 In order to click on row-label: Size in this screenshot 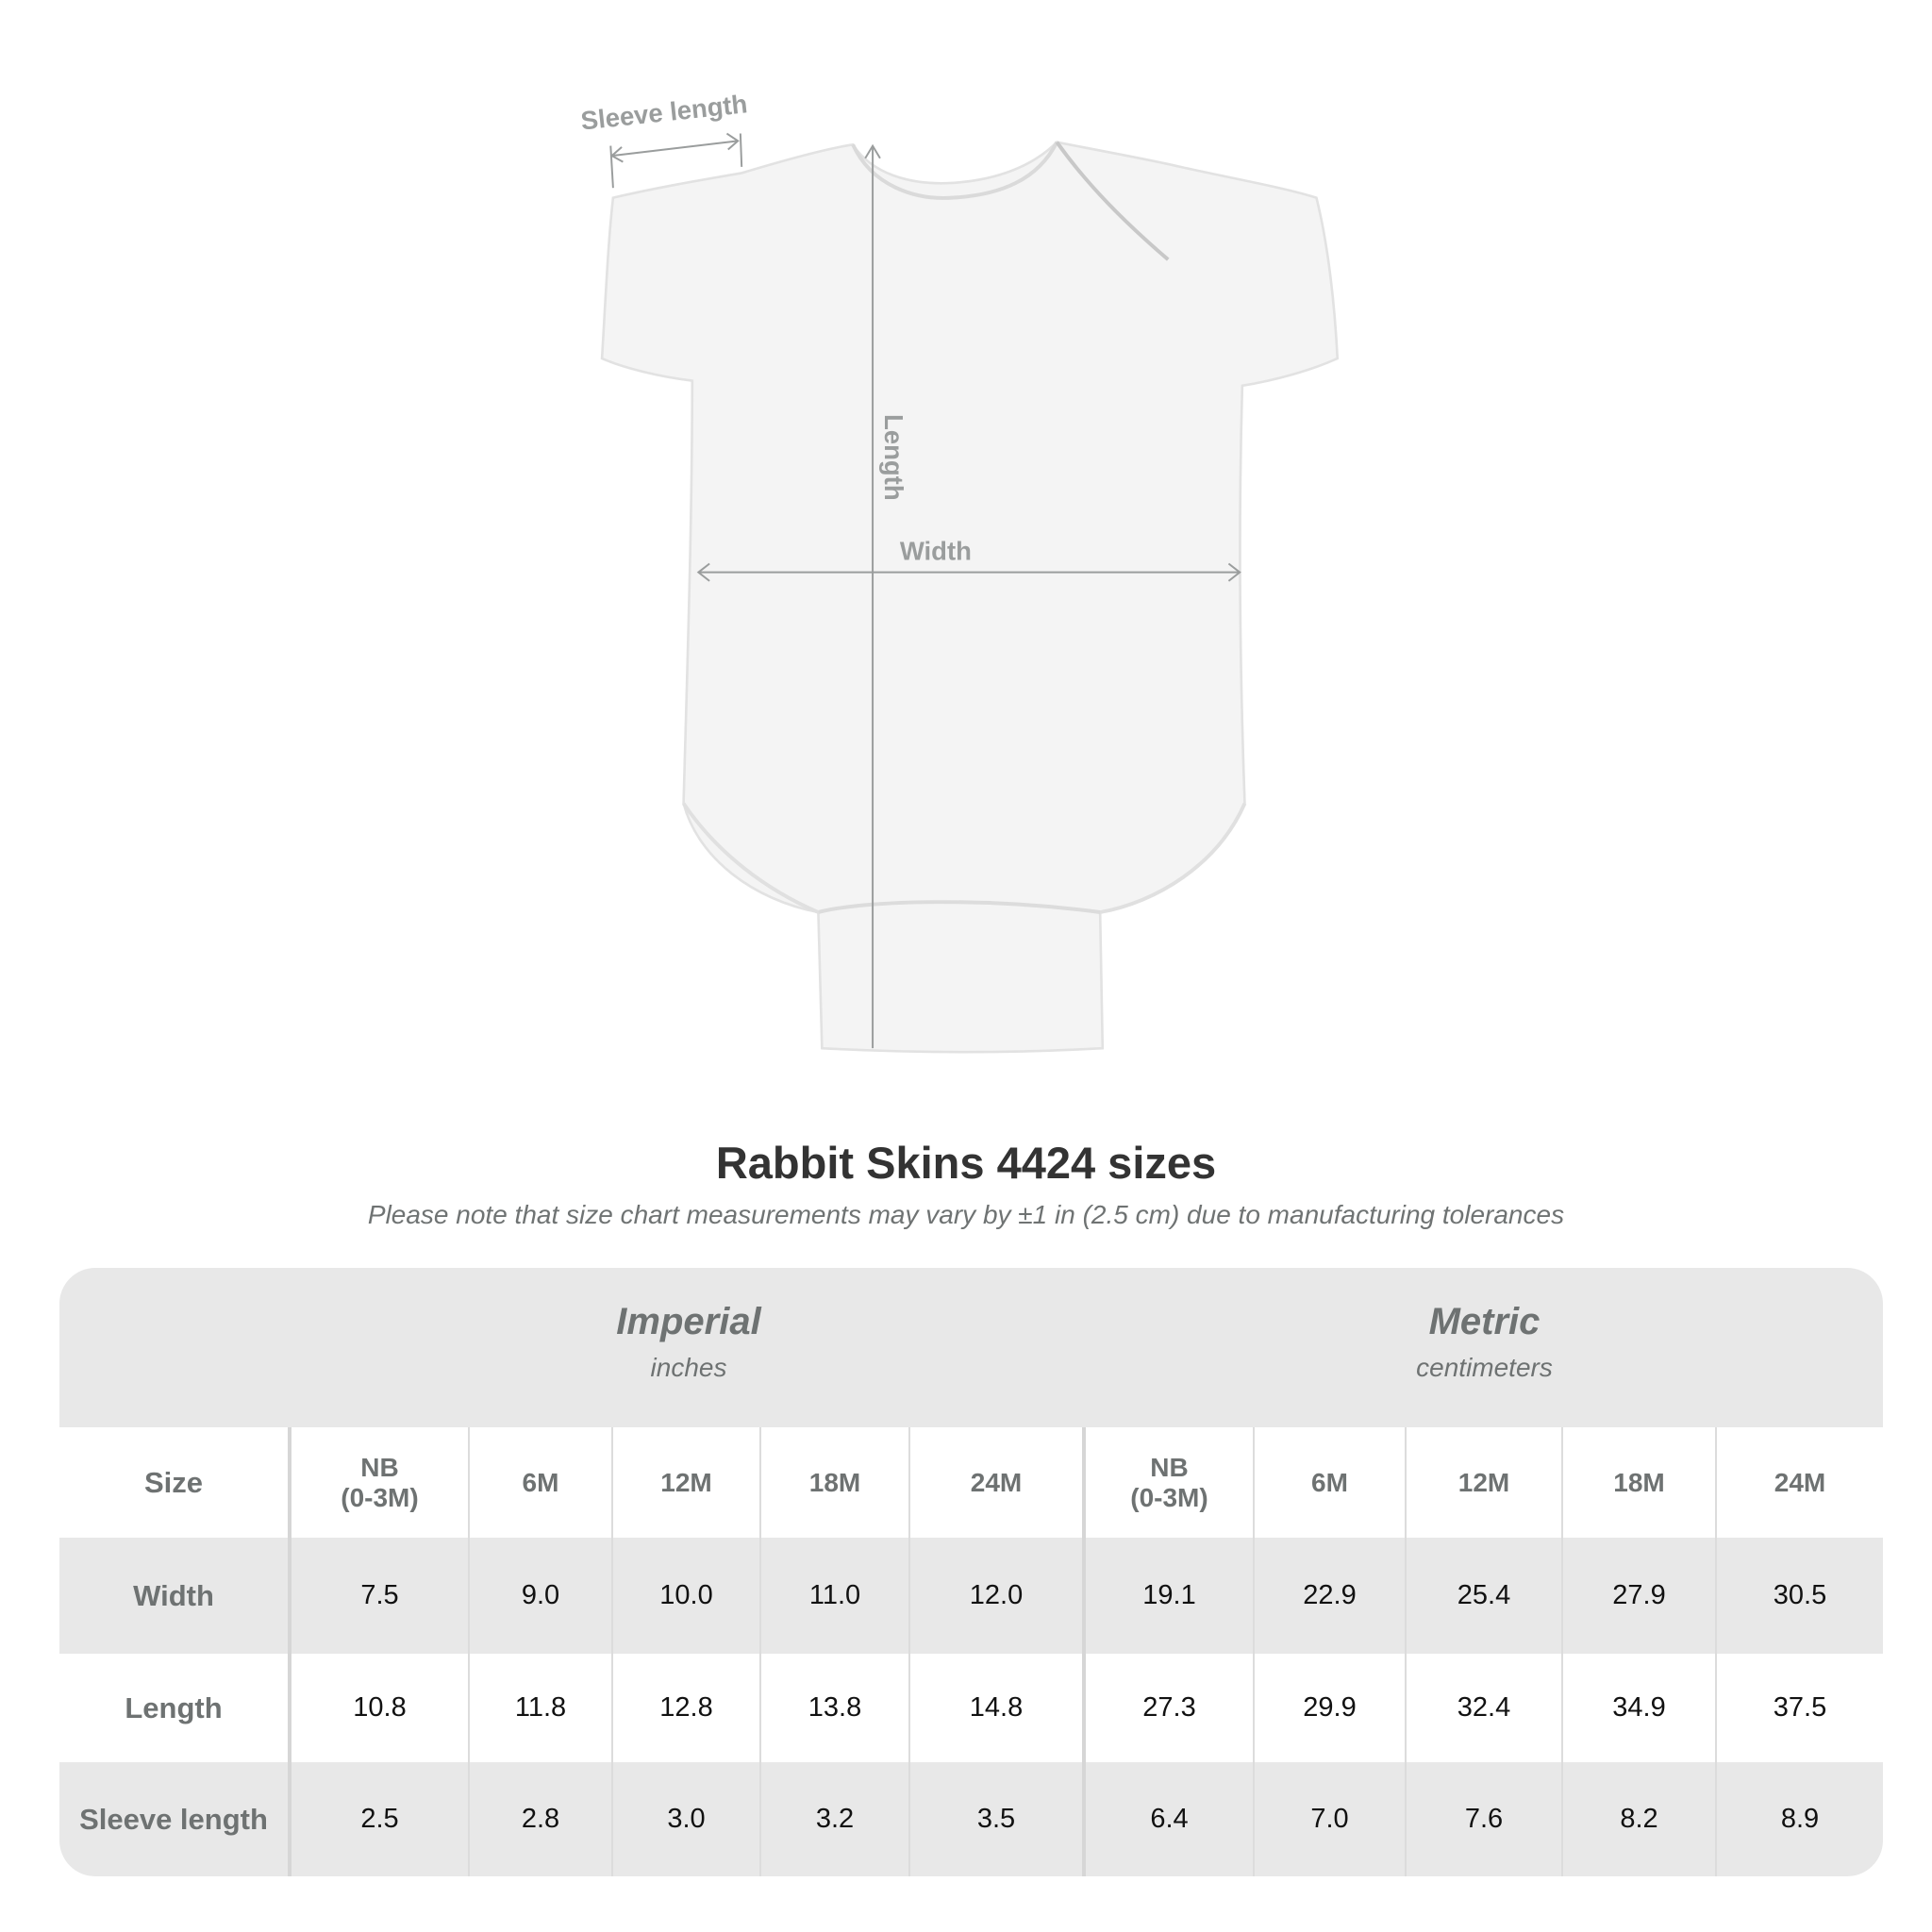, I will do `click(175, 1483)`.